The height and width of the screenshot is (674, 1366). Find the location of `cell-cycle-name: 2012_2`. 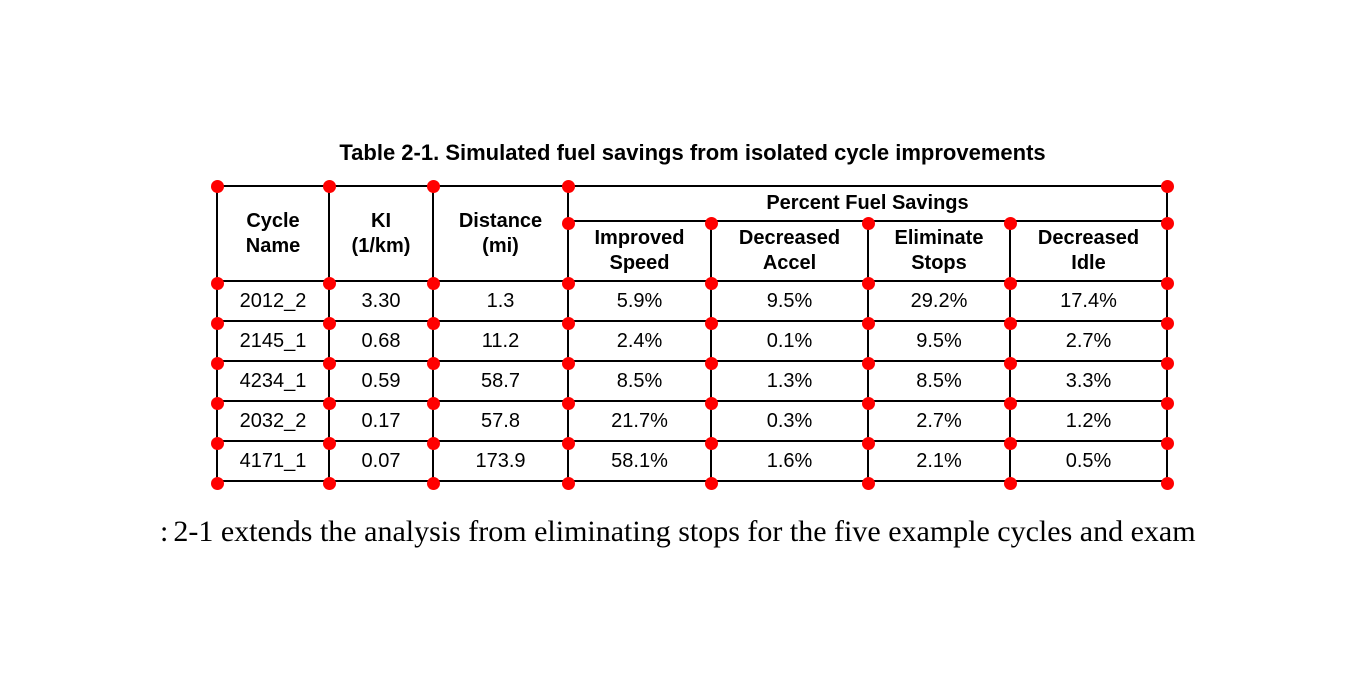

cell-cycle-name: 2012_2 is located at coordinates (273, 301).